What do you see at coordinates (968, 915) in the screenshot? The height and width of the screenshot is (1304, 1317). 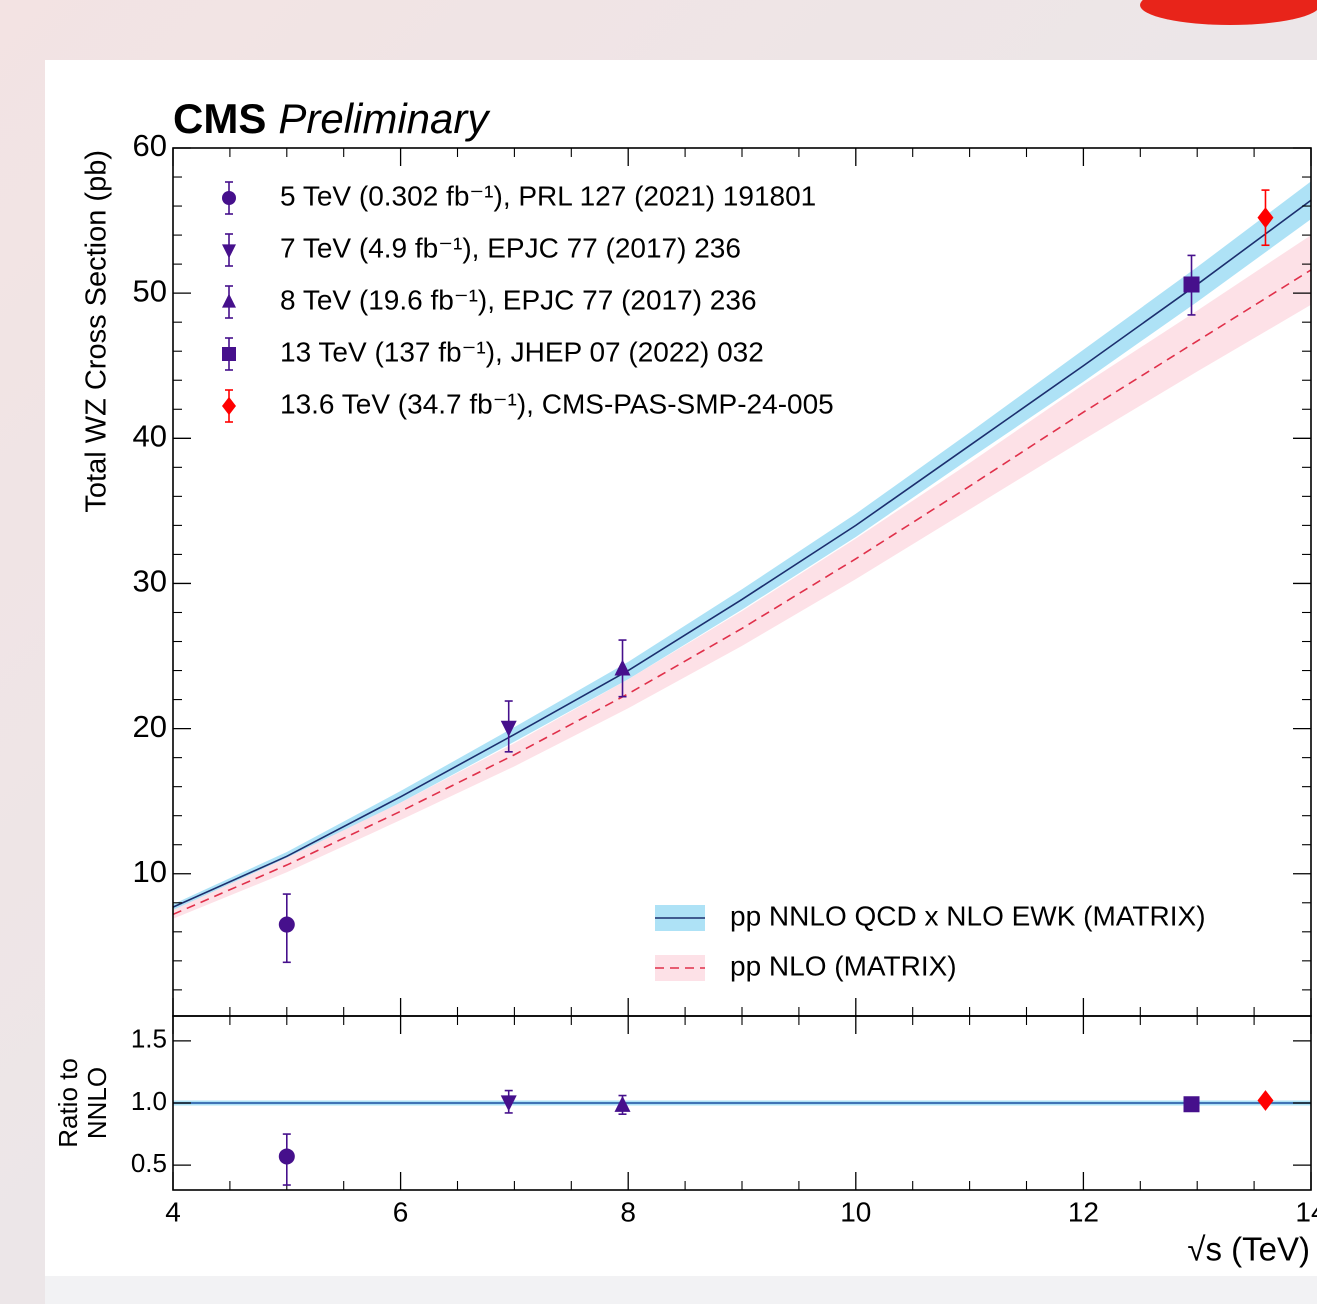 I see `legend-label: pp NNLO QCD x NLO EWK (MATRIX)` at bounding box center [968, 915].